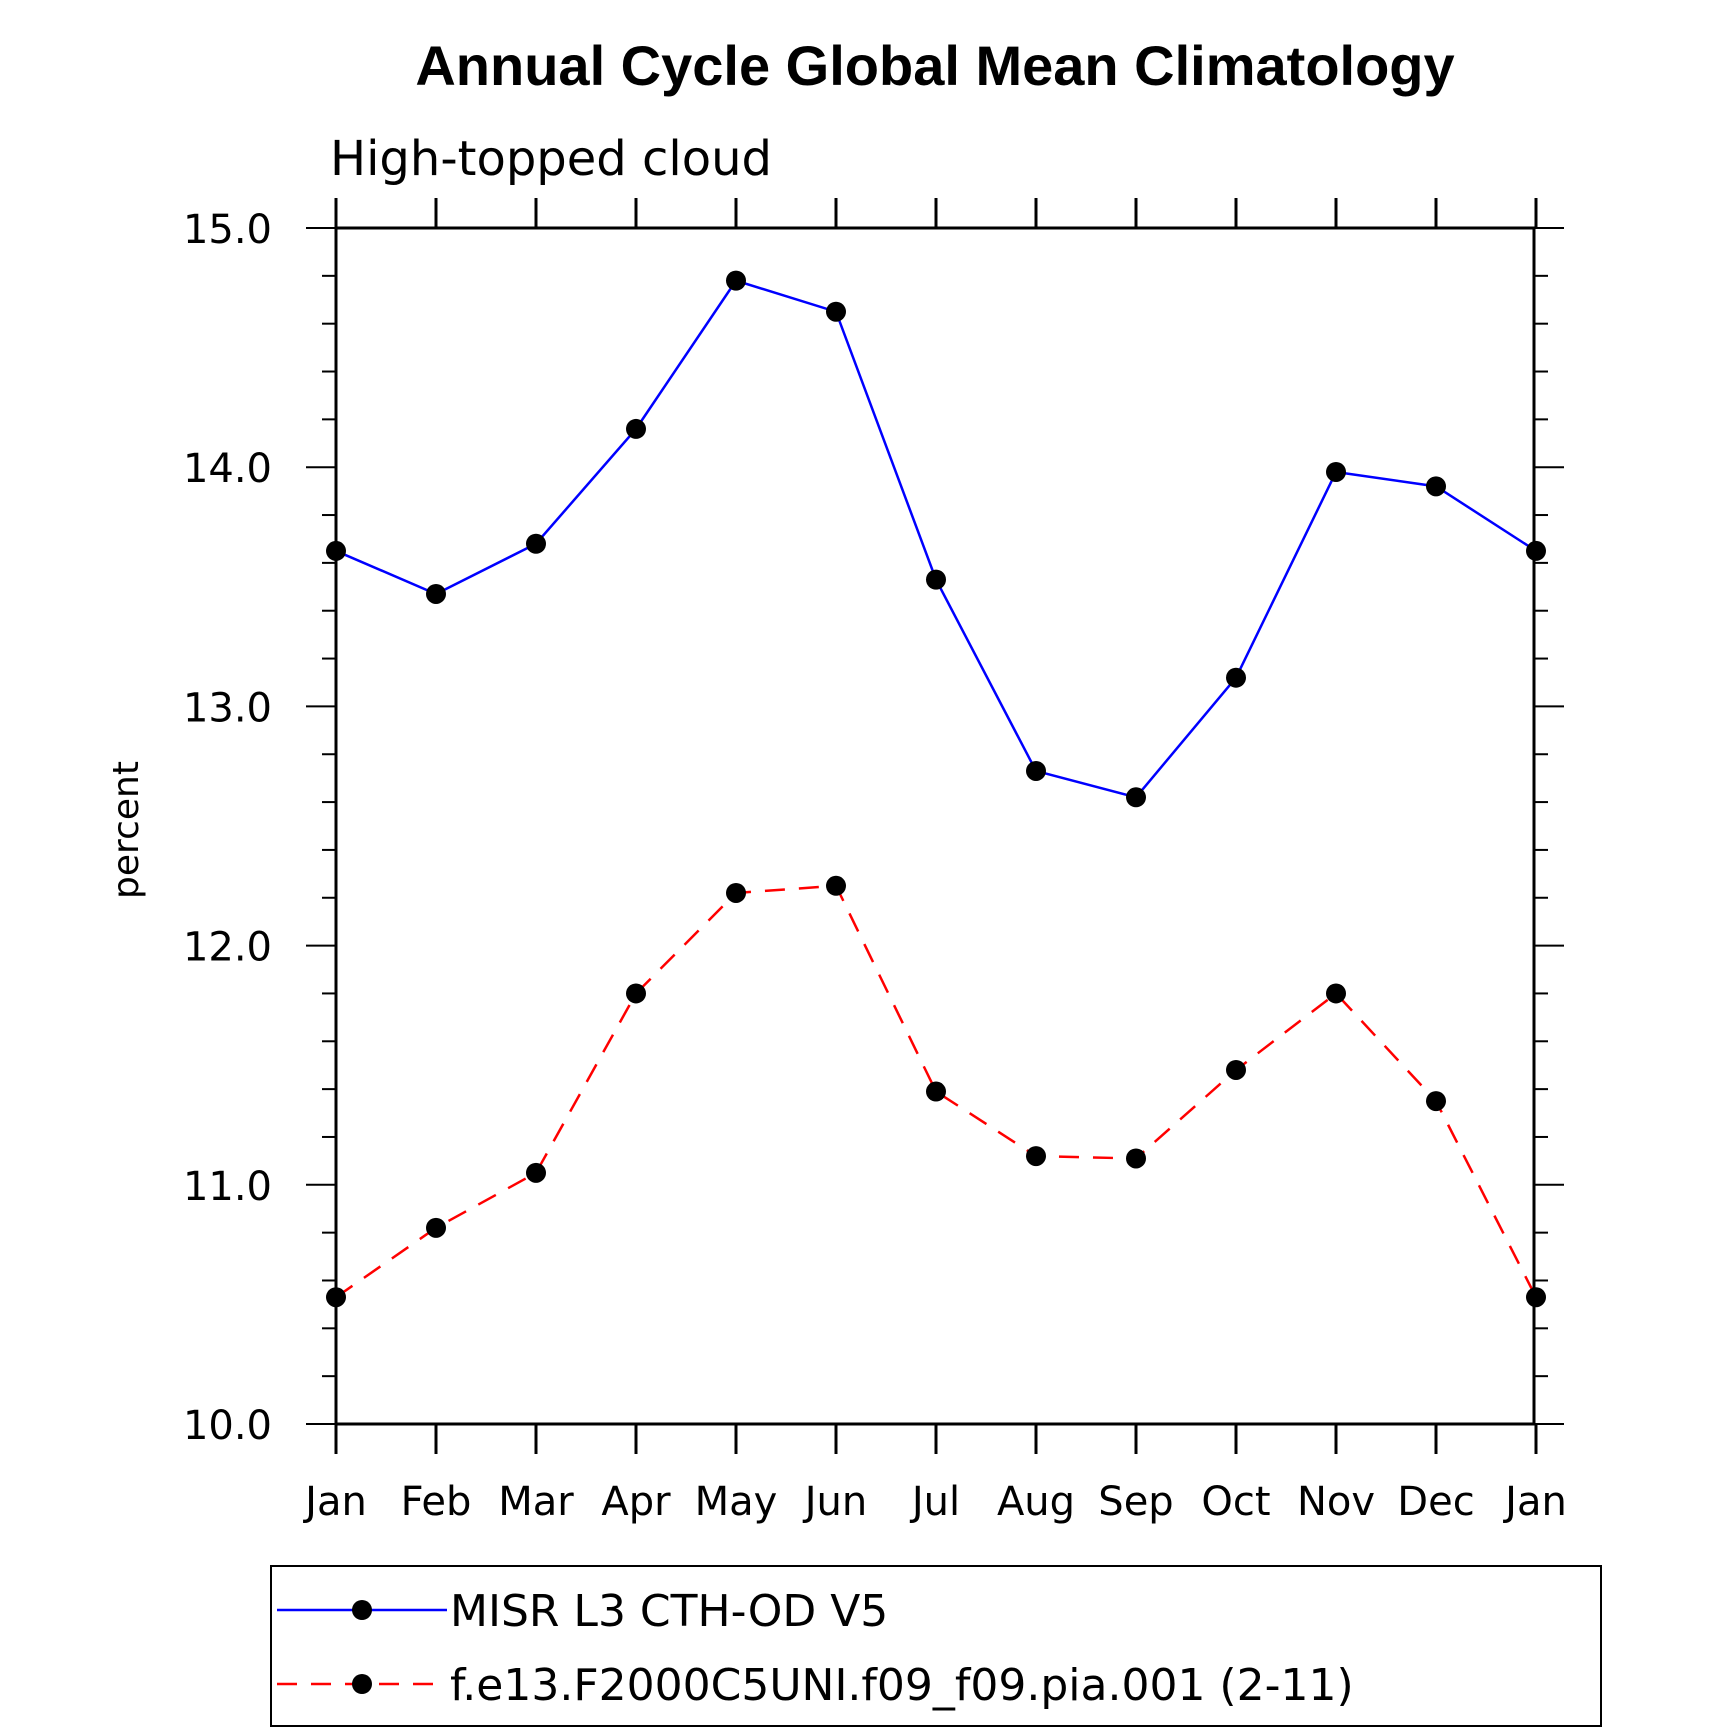  What do you see at coordinates (1336, 1502) in the screenshot?
I see `x-tick-label: Nov` at bounding box center [1336, 1502].